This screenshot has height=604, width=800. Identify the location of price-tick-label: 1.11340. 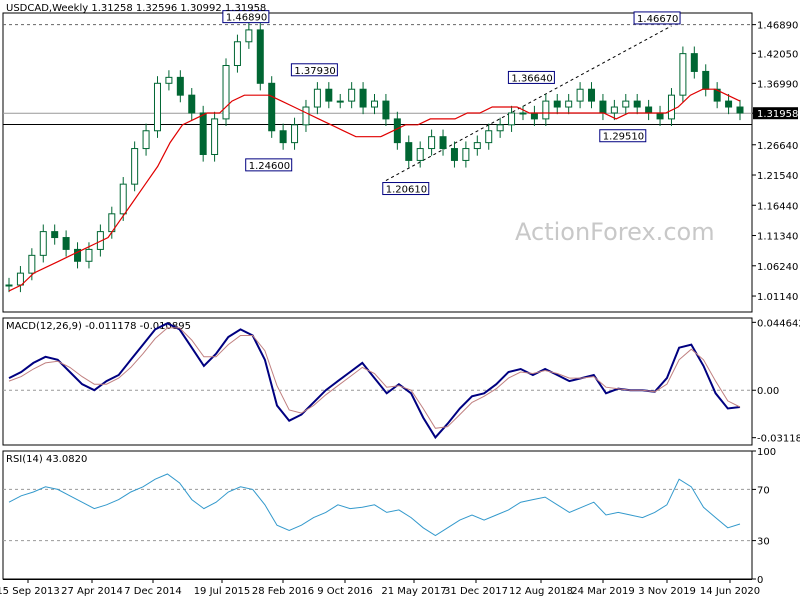
(777, 237).